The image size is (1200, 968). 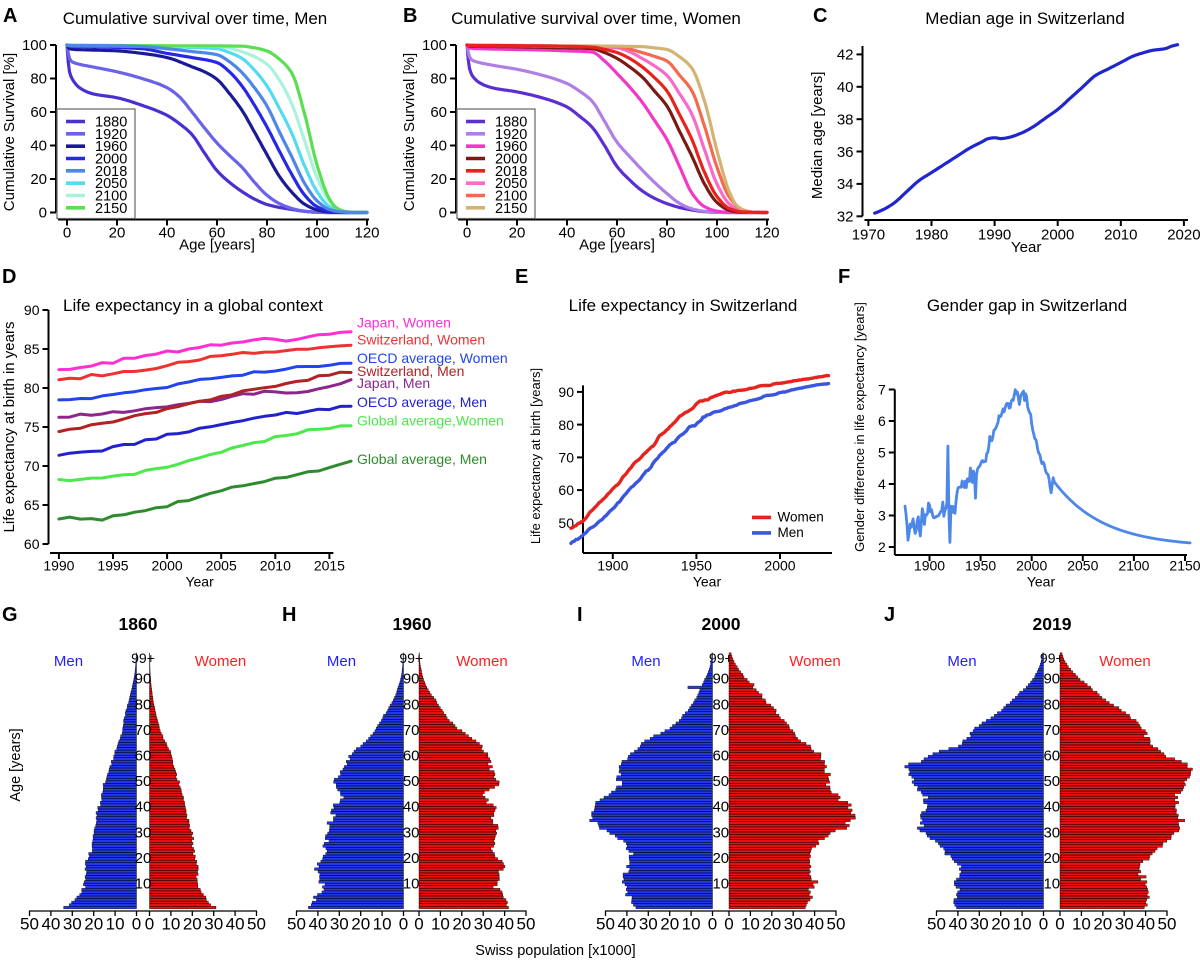 What do you see at coordinates (929, 566) in the screenshot?
I see `svg-text: 1900` at bounding box center [929, 566].